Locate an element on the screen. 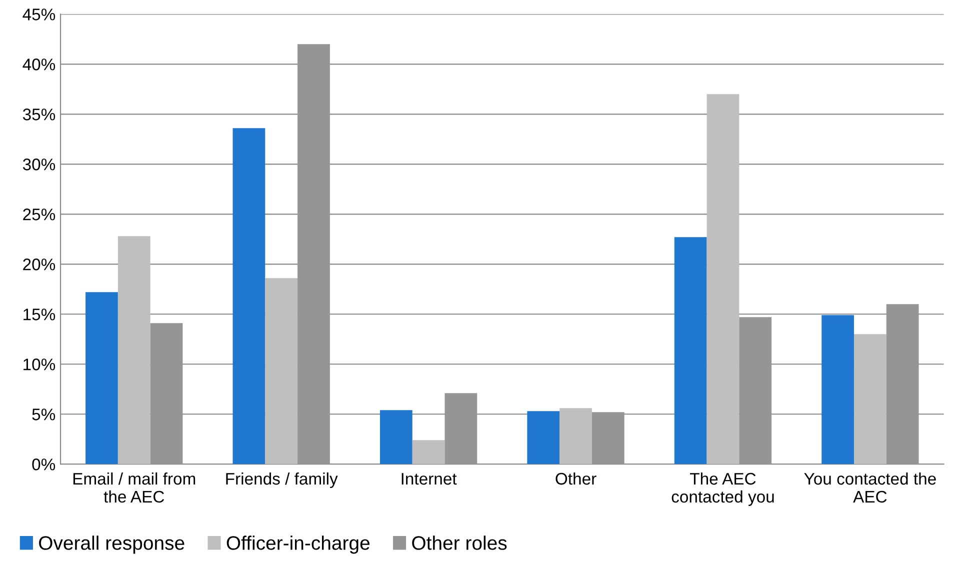  y-tick-label: 35% is located at coordinates (39, 114).